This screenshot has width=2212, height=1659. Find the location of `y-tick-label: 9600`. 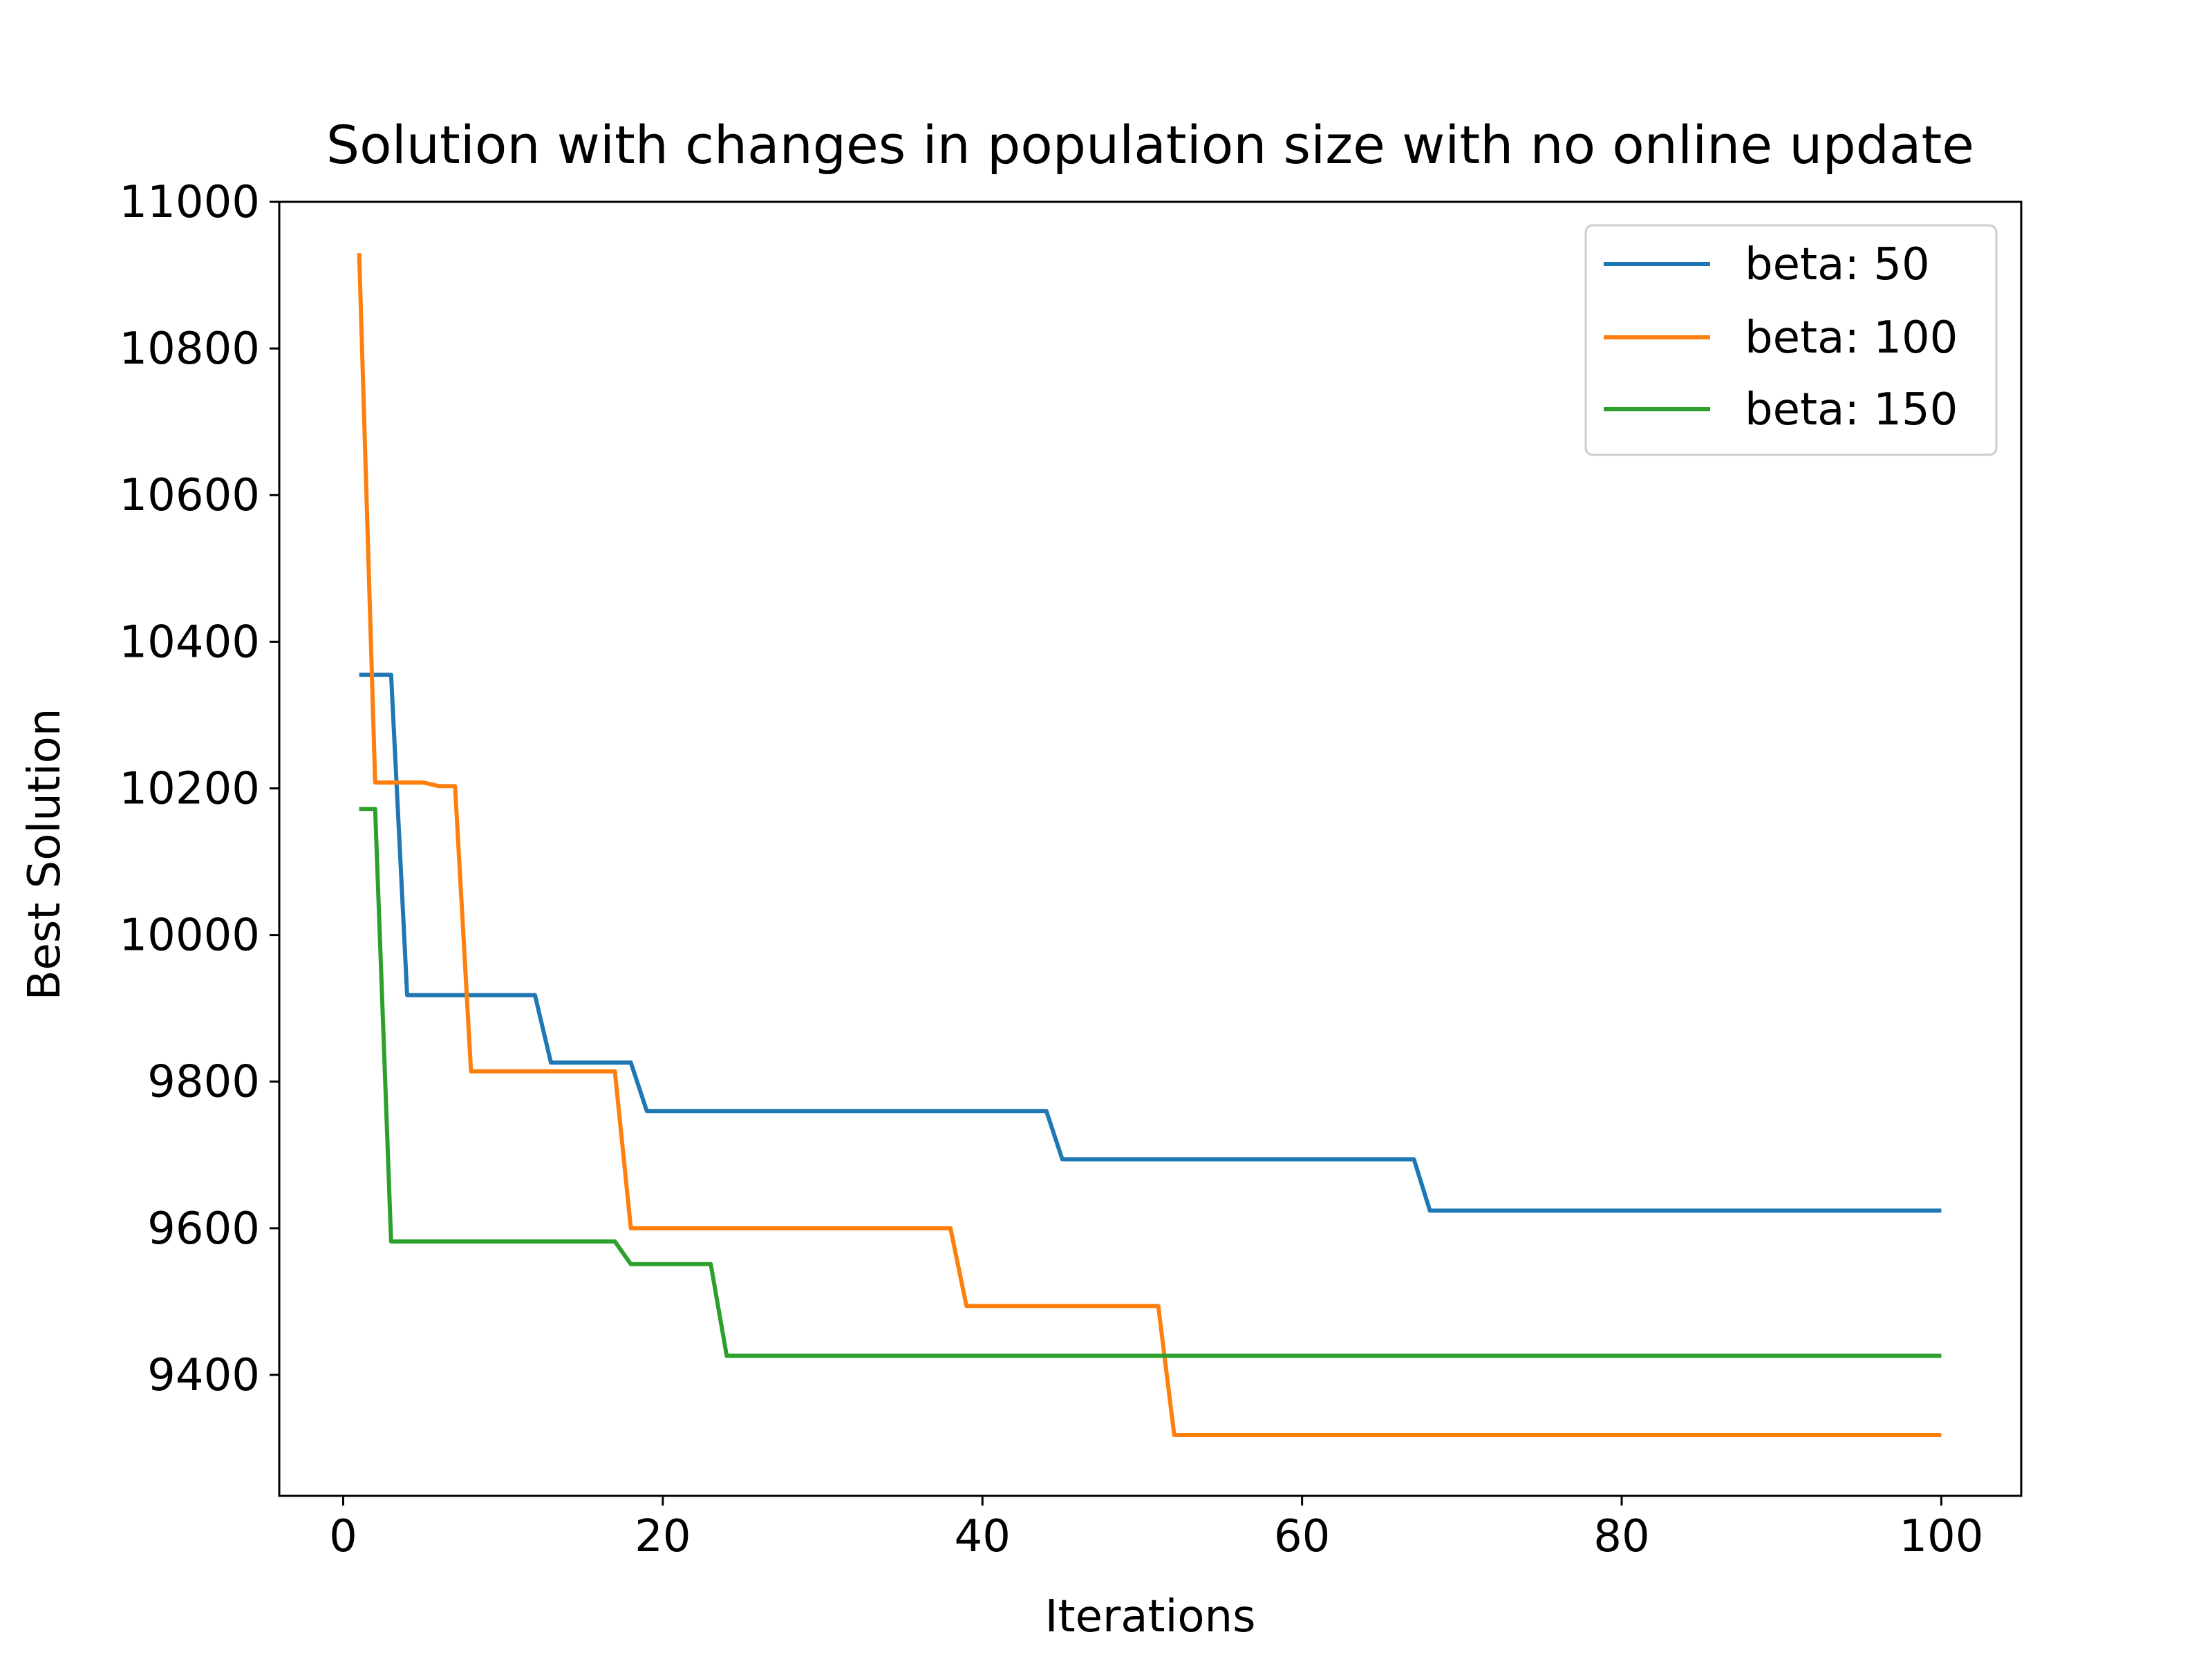

y-tick-label: 9600 is located at coordinates (204, 1229).